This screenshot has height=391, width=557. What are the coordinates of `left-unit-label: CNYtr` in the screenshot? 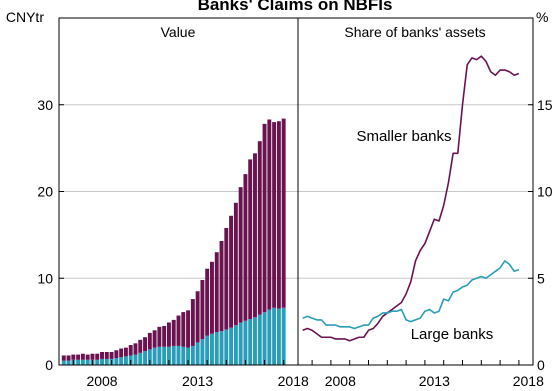 It's located at (25, 17).